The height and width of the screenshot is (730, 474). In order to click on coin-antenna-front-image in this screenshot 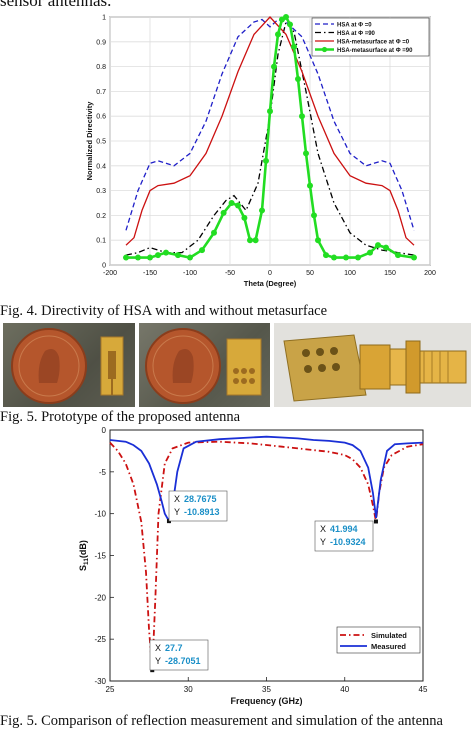, I will do `click(67, 366)`.